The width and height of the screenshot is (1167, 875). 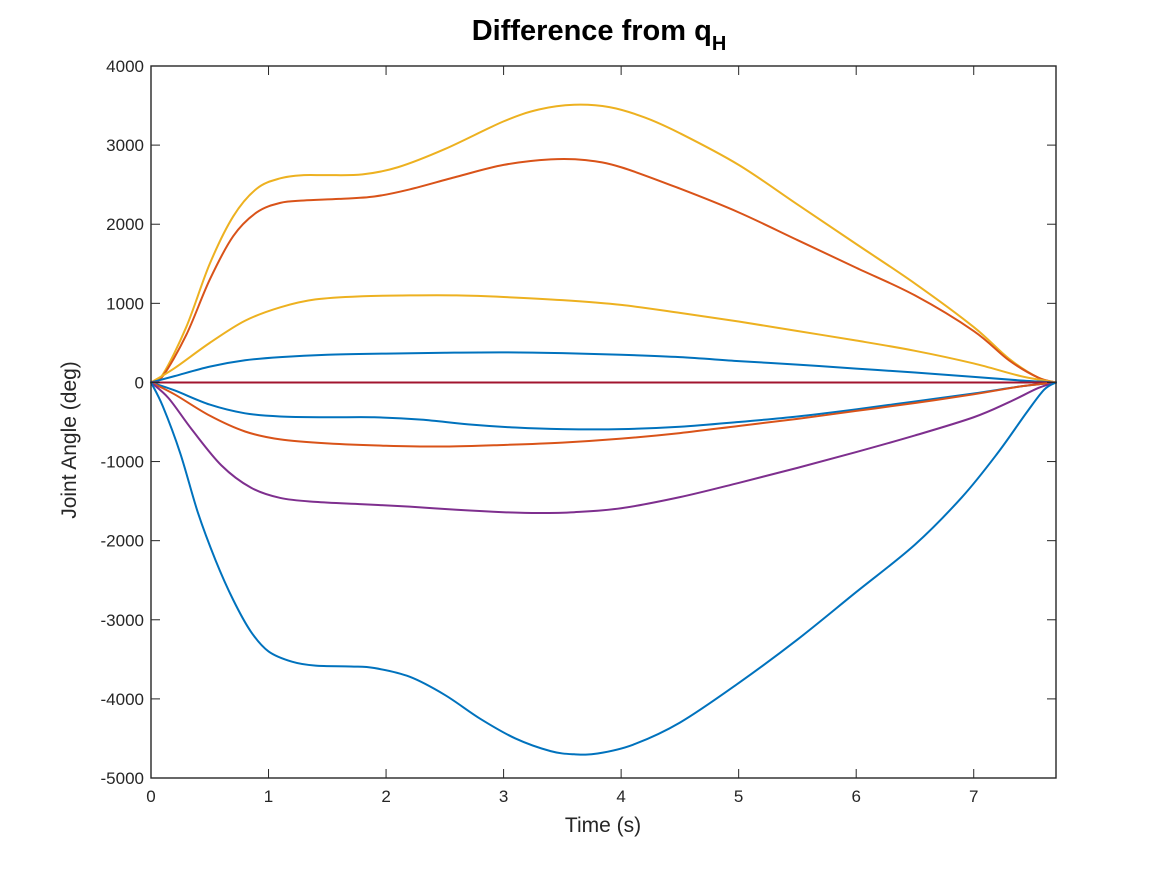 I want to click on y-tick-label: -4000, so click(x=122, y=699).